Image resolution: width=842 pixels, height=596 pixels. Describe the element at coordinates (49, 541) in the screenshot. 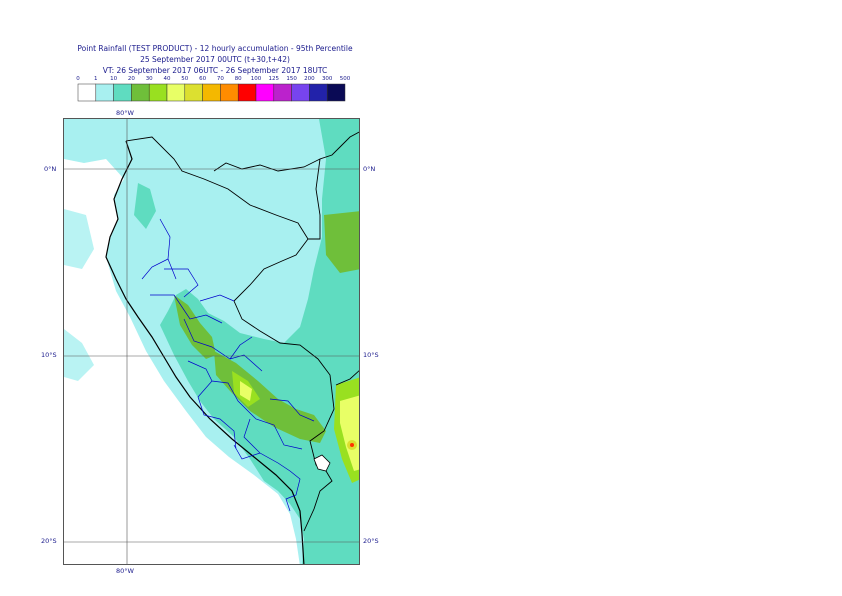

I see `lat-label-20-left: 20°S` at that location.